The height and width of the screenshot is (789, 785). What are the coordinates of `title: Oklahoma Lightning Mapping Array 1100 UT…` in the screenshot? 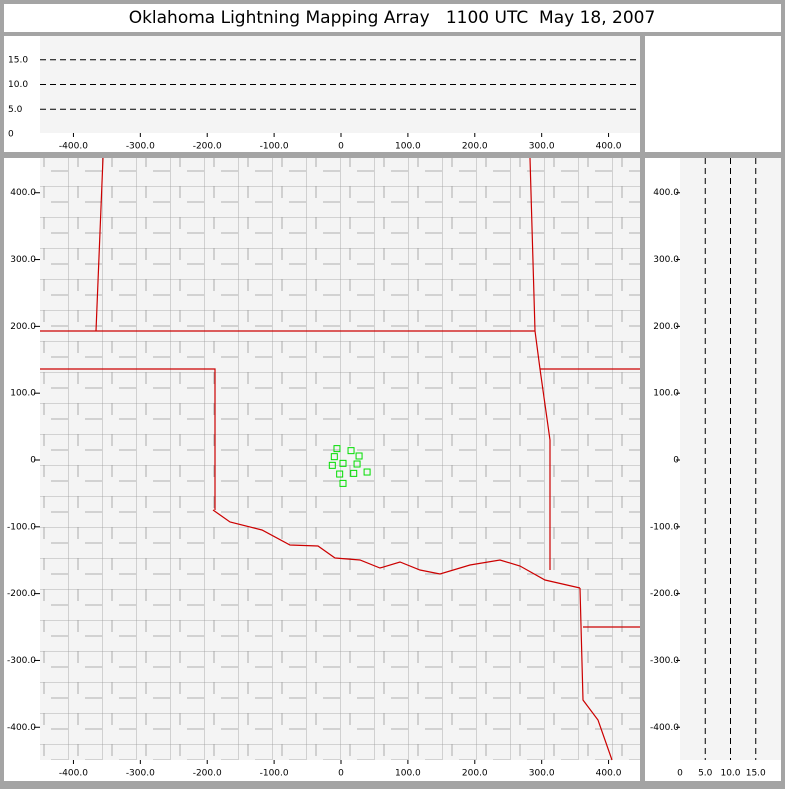 It's located at (392, 18).